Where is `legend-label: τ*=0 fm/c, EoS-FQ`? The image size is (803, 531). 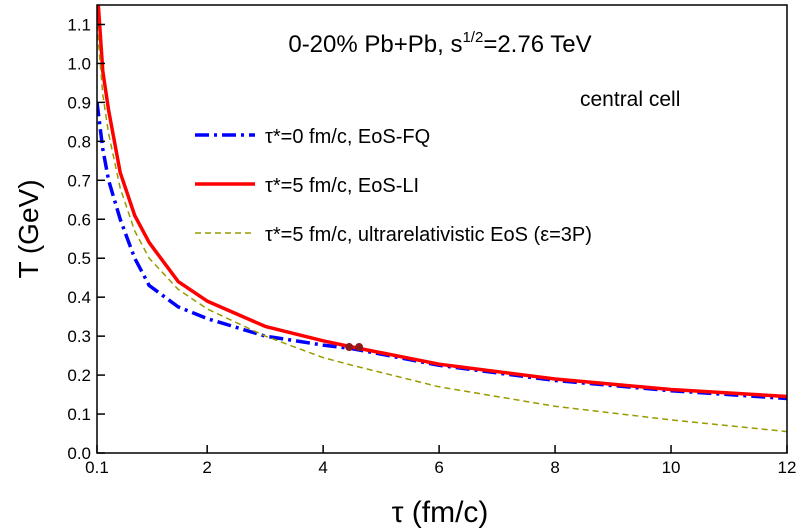
legend-label: τ*=0 fm/c, EoS-FQ is located at coordinates (347, 137).